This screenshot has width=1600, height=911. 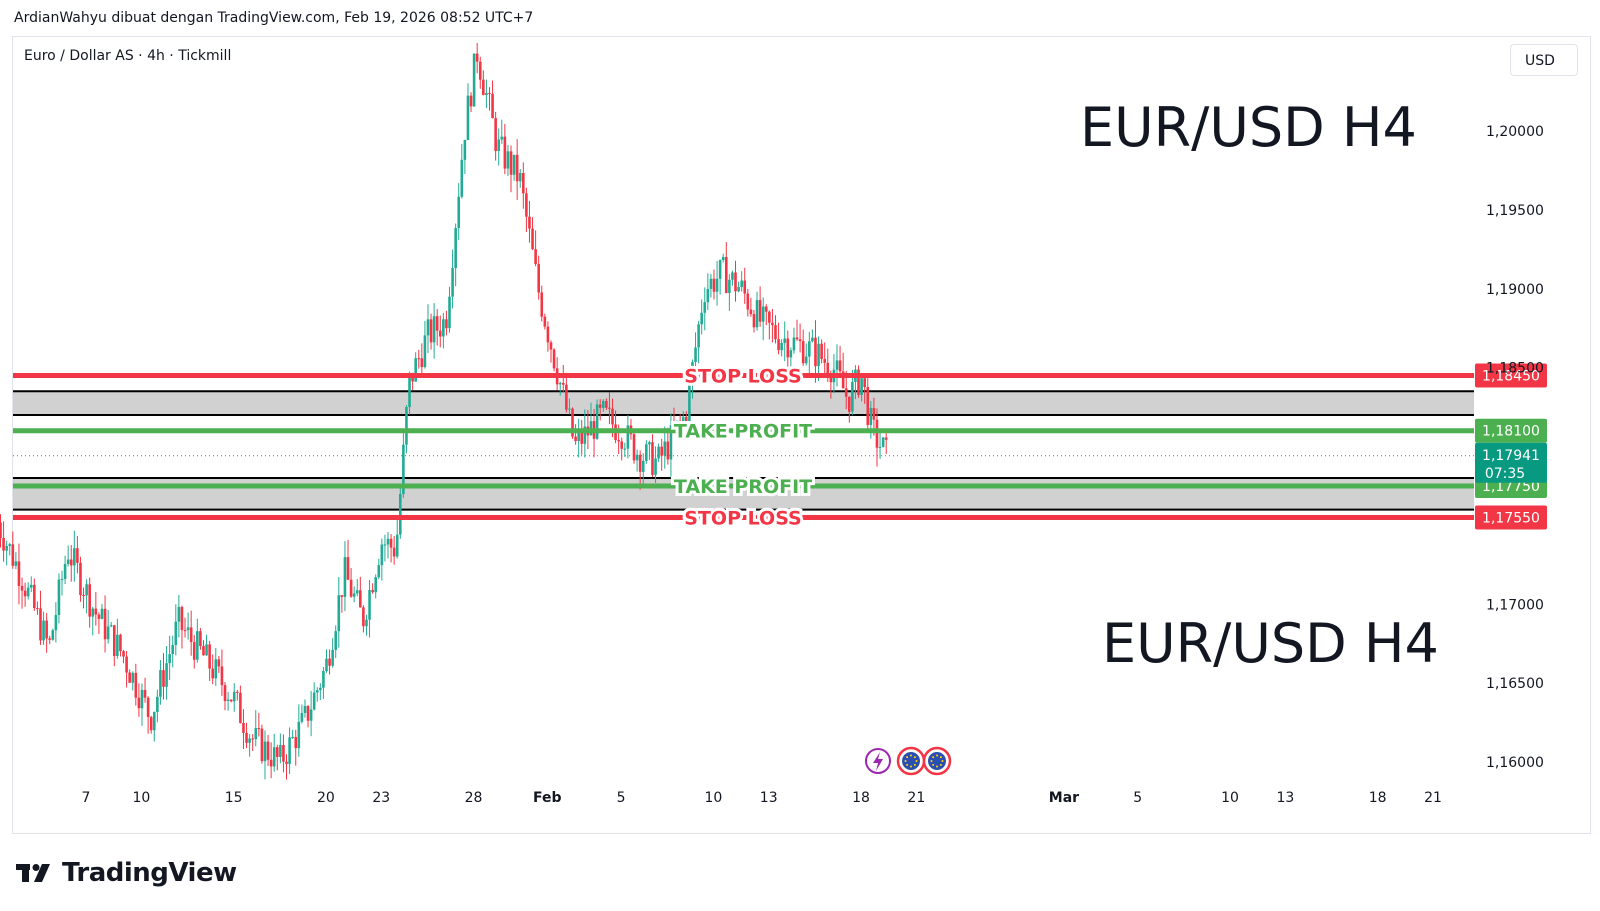 I want to click on event-icons, so click(x=908, y=761).